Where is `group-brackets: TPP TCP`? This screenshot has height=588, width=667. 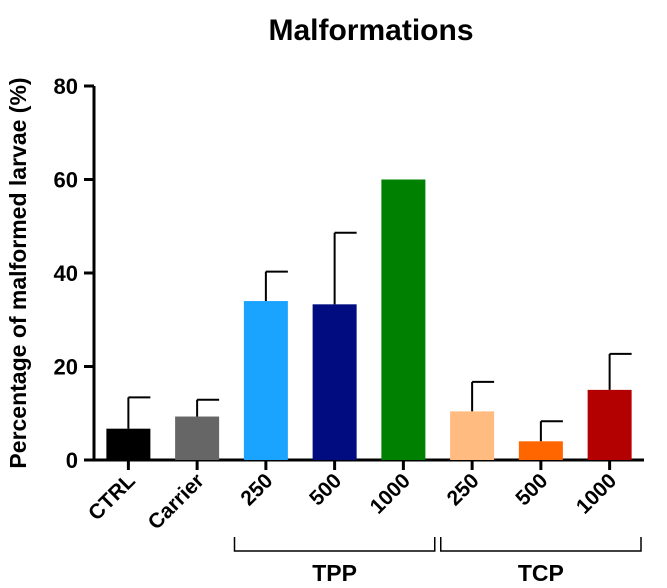 group-brackets: TPP TCP is located at coordinates (437, 561).